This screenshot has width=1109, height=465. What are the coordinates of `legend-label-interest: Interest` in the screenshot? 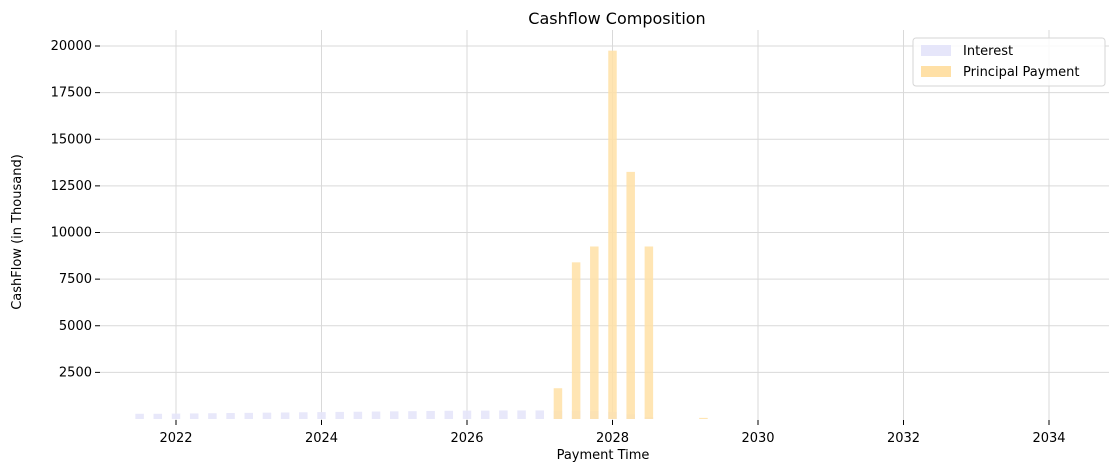 It's located at (988, 51).